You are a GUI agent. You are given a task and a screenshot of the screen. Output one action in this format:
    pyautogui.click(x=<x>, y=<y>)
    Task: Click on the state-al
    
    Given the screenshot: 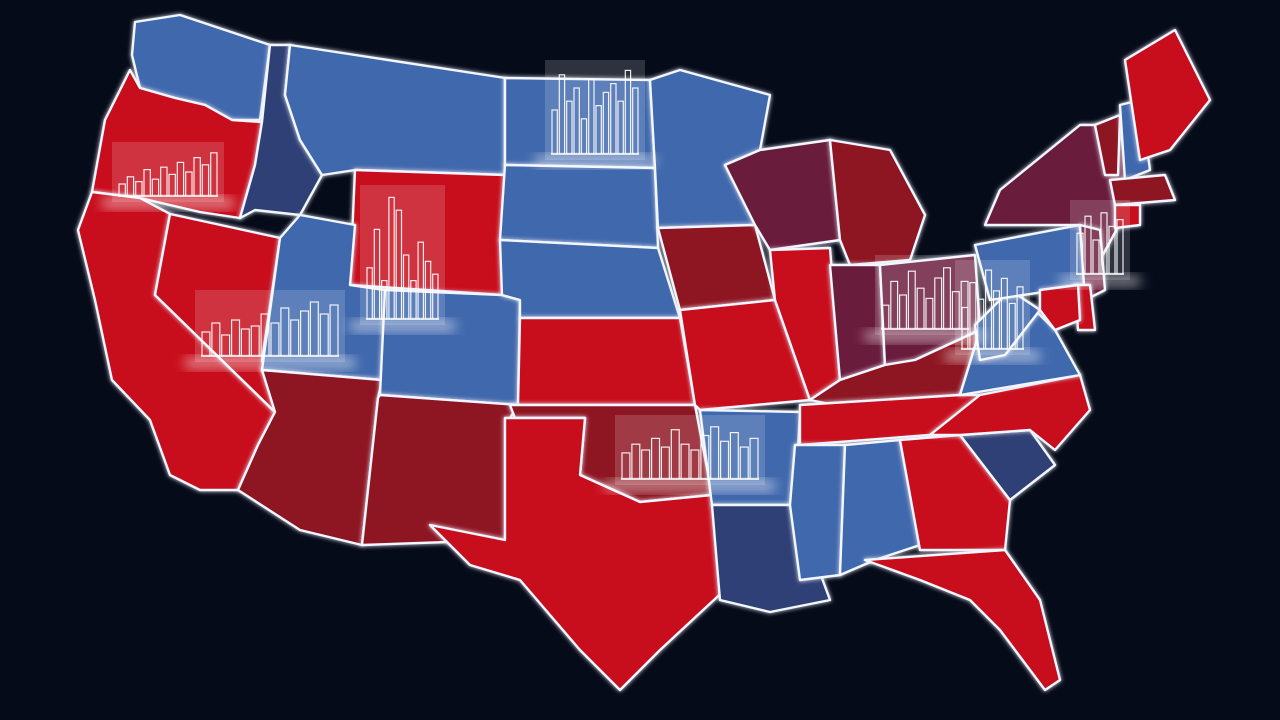 What is the action you would take?
    pyautogui.click(x=880, y=507)
    